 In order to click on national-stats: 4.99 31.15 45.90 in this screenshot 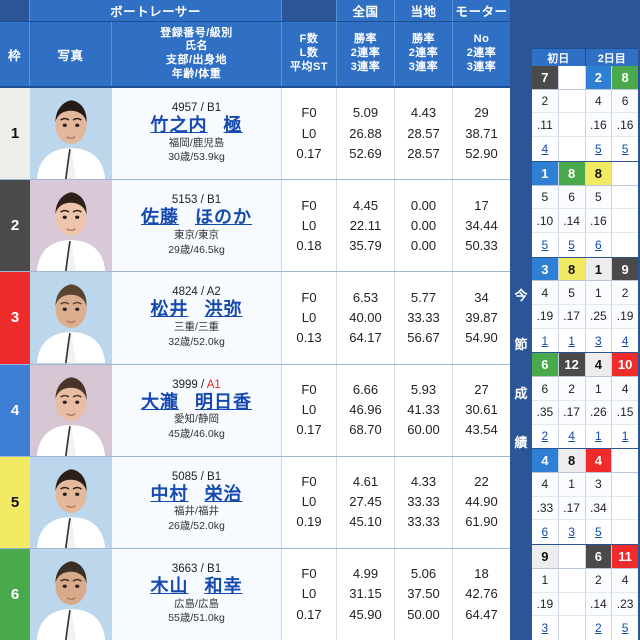, I will do `click(366, 594)`.